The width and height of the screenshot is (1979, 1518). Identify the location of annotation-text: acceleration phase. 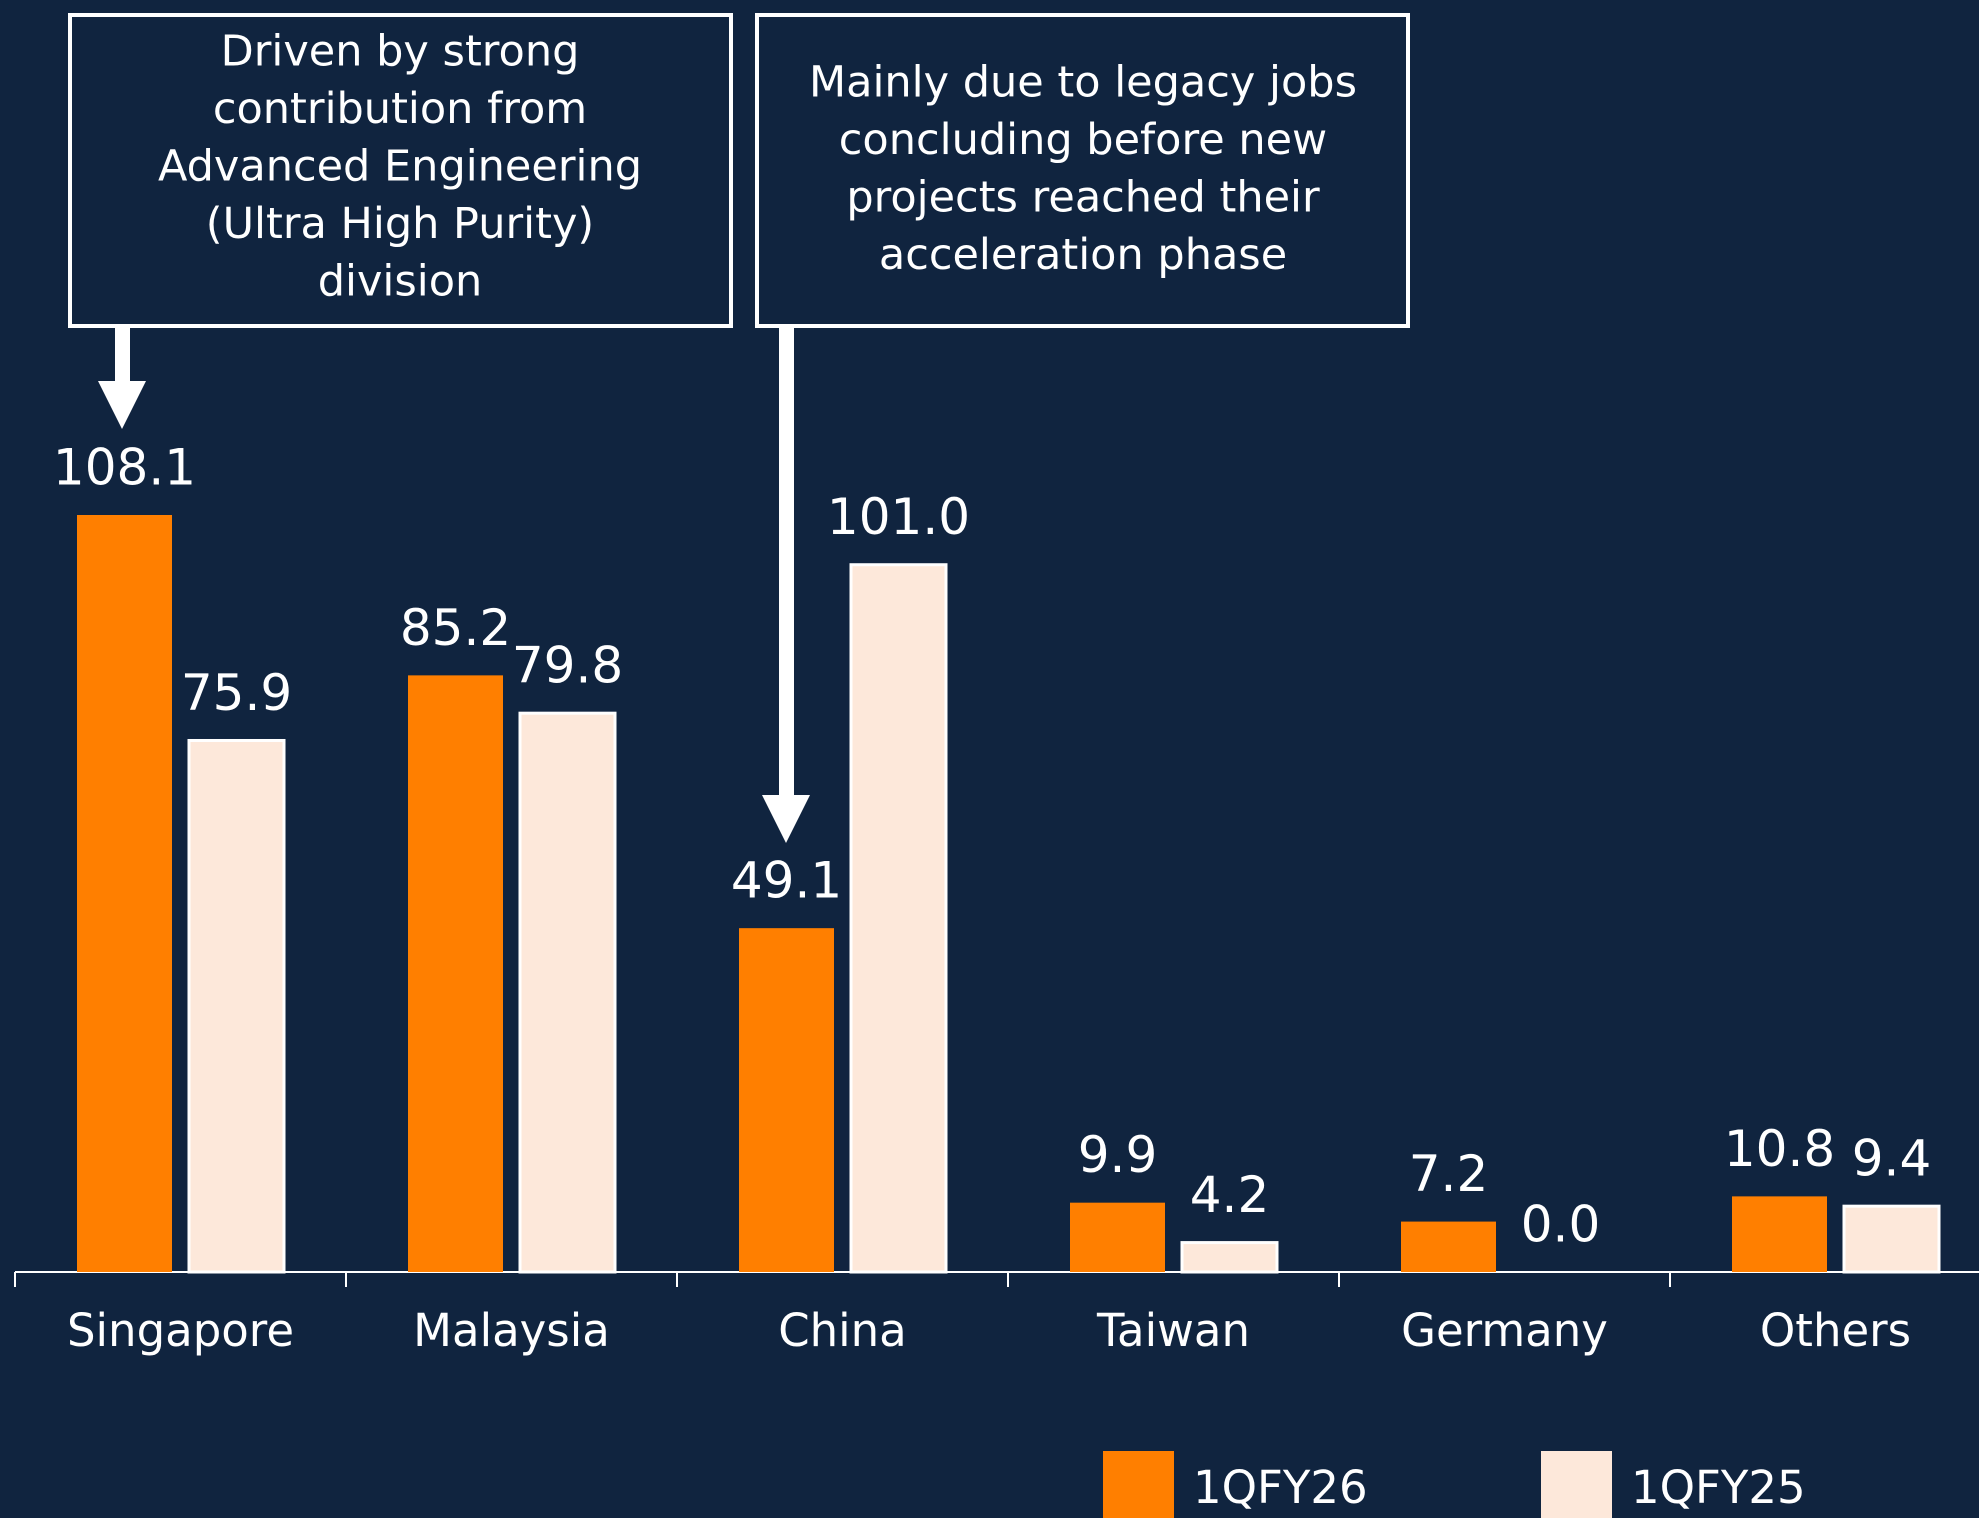
(1083, 255).